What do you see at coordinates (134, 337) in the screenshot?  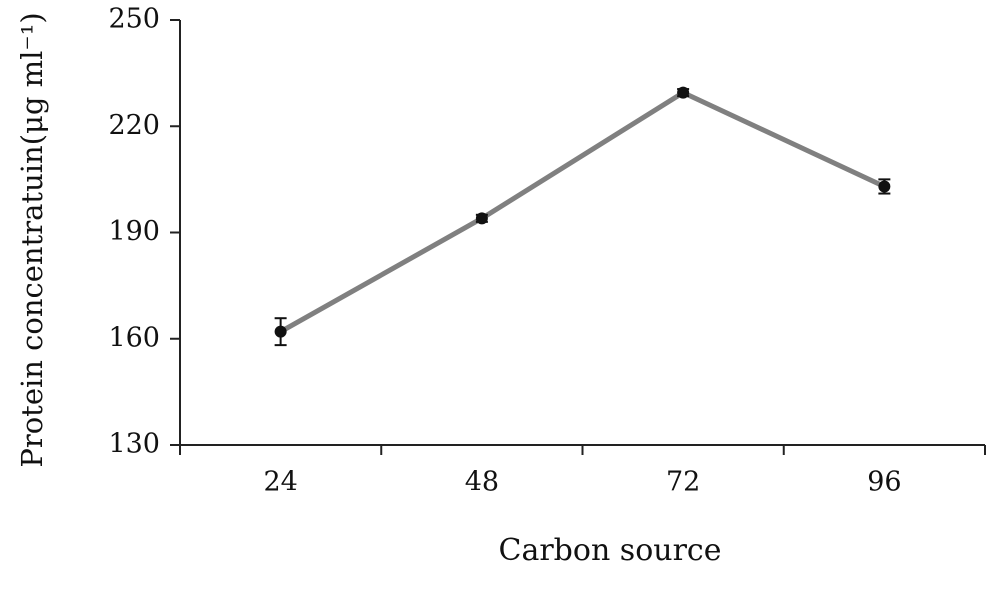 I see `y-tick-label: 160` at bounding box center [134, 337].